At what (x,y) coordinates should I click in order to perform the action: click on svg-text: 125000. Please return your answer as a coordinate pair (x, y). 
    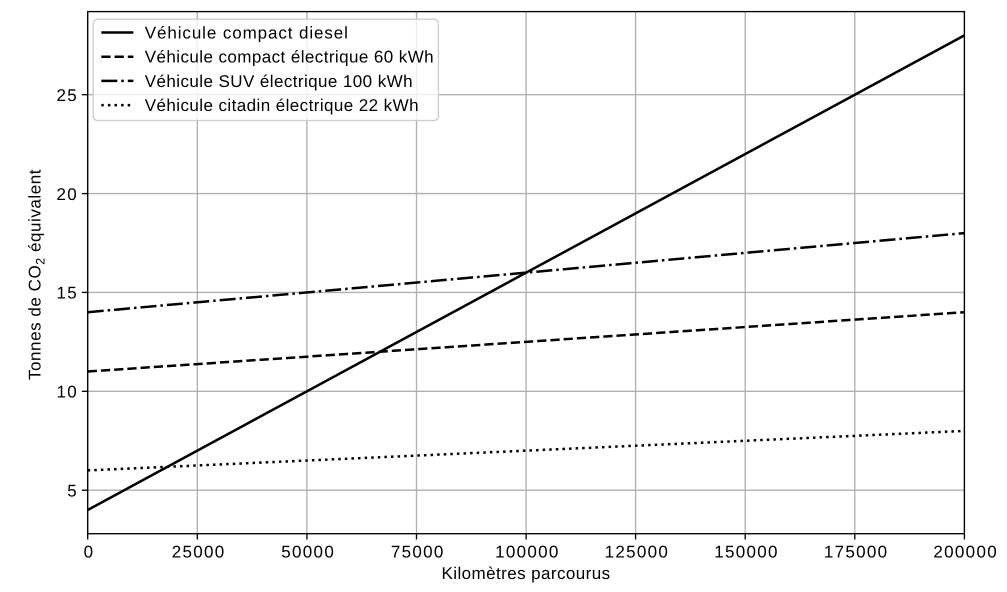
    Looking at the image, I should click on (637, 551).